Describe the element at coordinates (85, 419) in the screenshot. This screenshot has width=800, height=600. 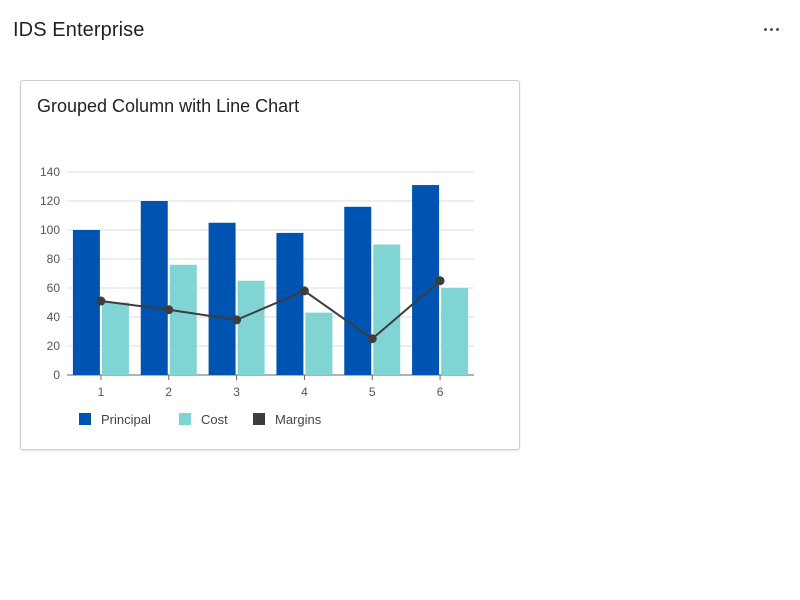
I see `legend-principal-swatch` at that location.